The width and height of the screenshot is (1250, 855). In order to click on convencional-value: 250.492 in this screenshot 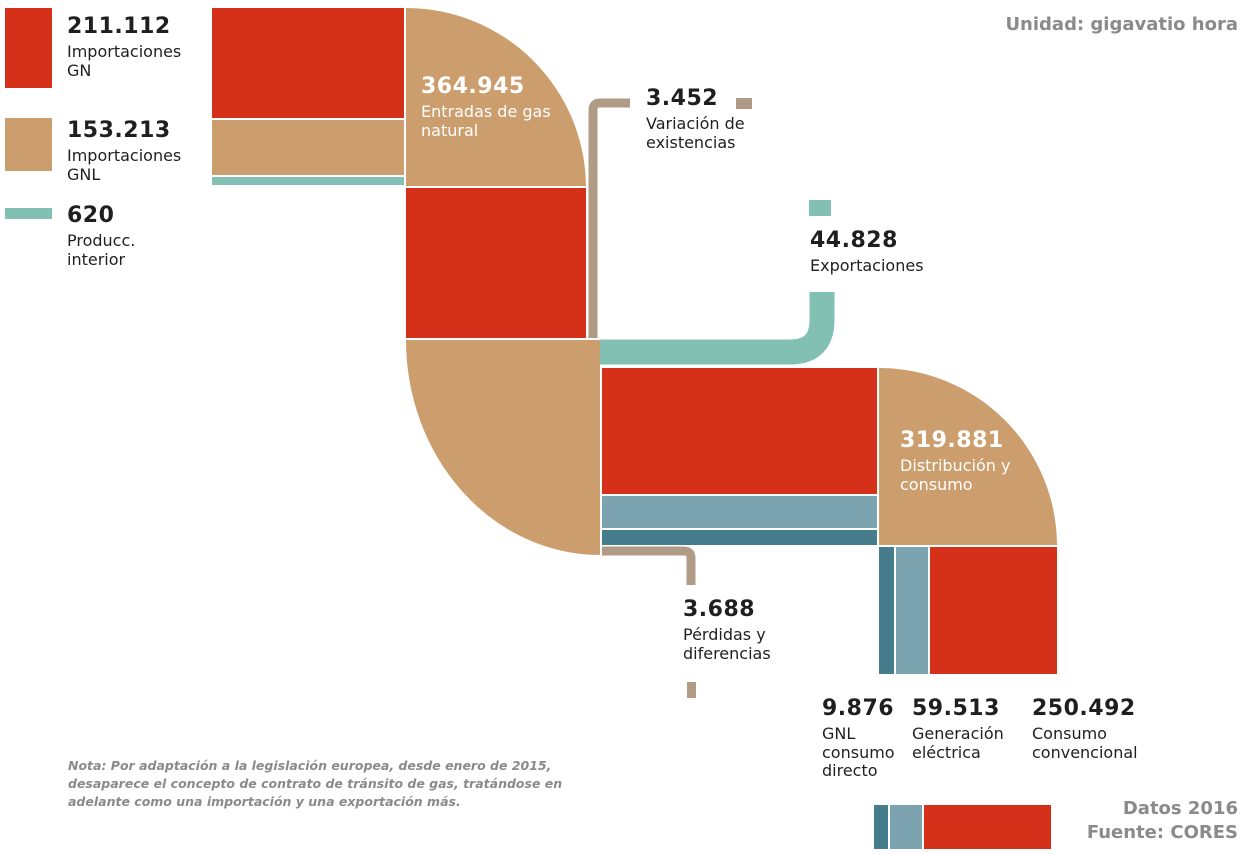, I will do `click(1084, 708)`.